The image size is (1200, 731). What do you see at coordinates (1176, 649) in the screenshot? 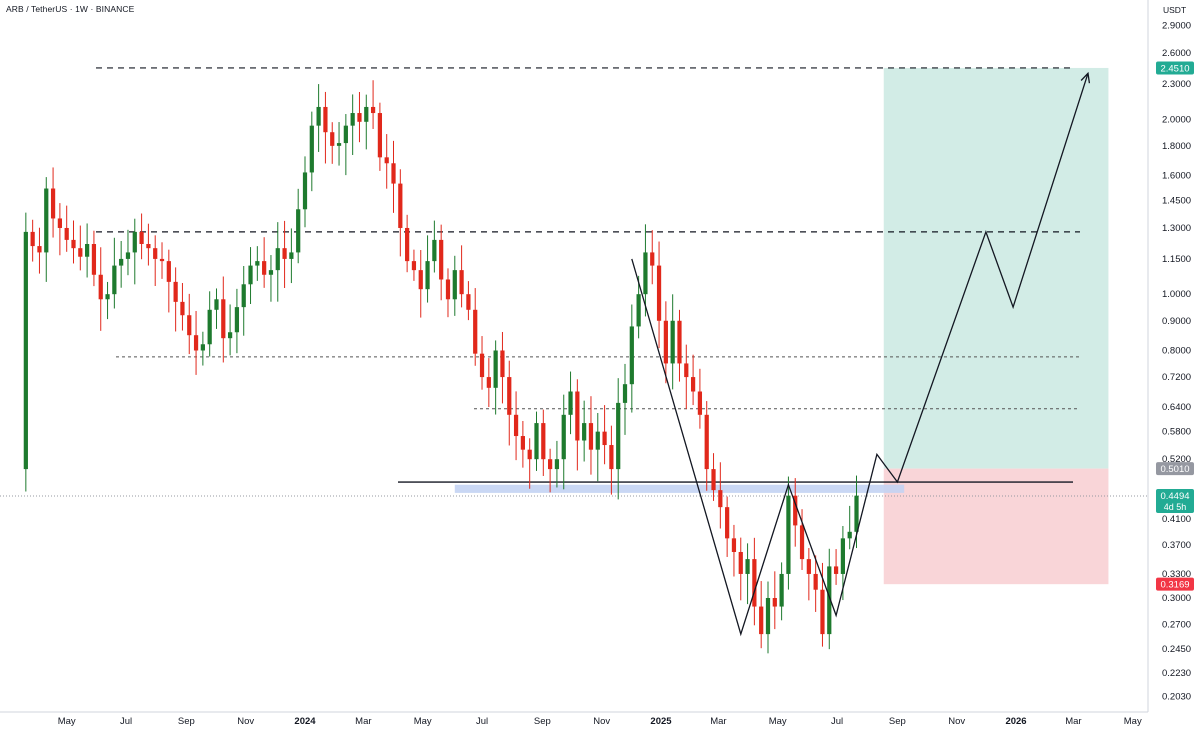
I see `price-tick-label: 0.2450` at bounding box center [1176, 649].